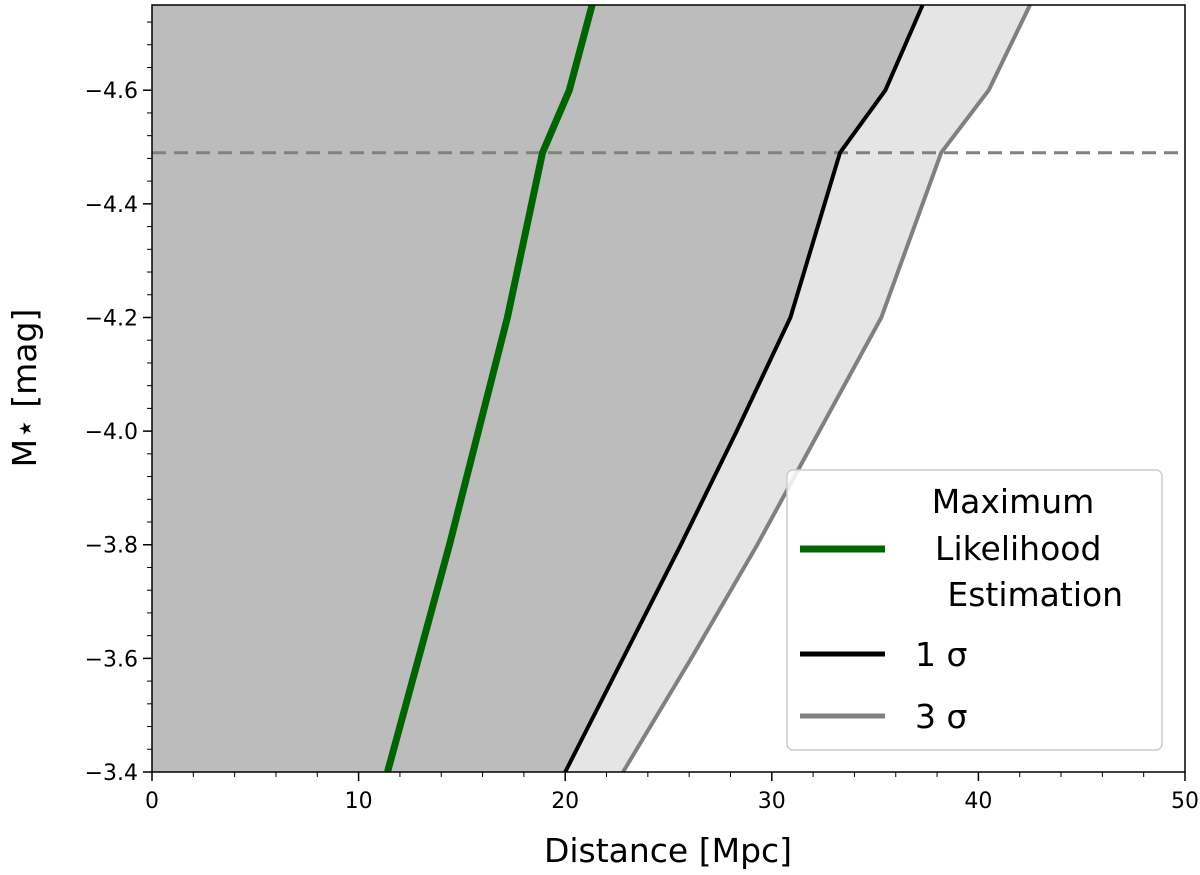 The height and width of the screenshot is (875, 1200). I want to click on legend: Maximum Likelihood Estimation 1 σ 3 σ, so click(974, 610).